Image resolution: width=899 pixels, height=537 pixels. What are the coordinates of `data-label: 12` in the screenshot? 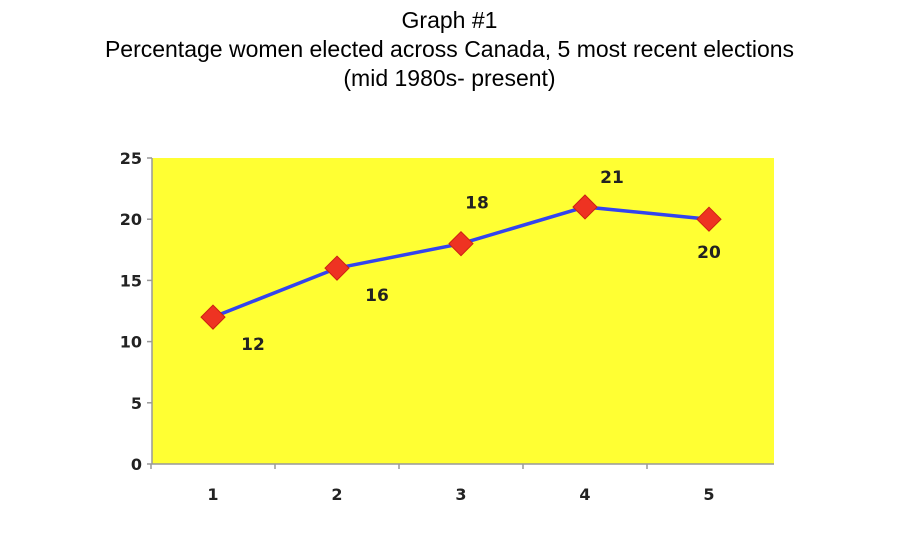 It's located at (253, 345).